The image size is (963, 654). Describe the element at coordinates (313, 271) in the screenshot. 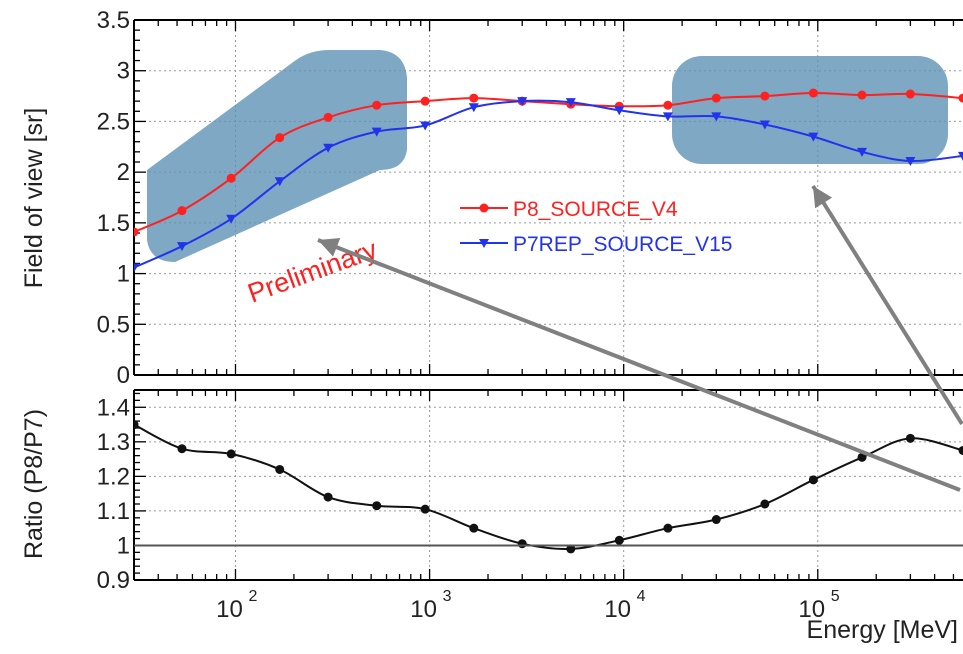

I see `preliminary-watermark: Preliminary` at that location.